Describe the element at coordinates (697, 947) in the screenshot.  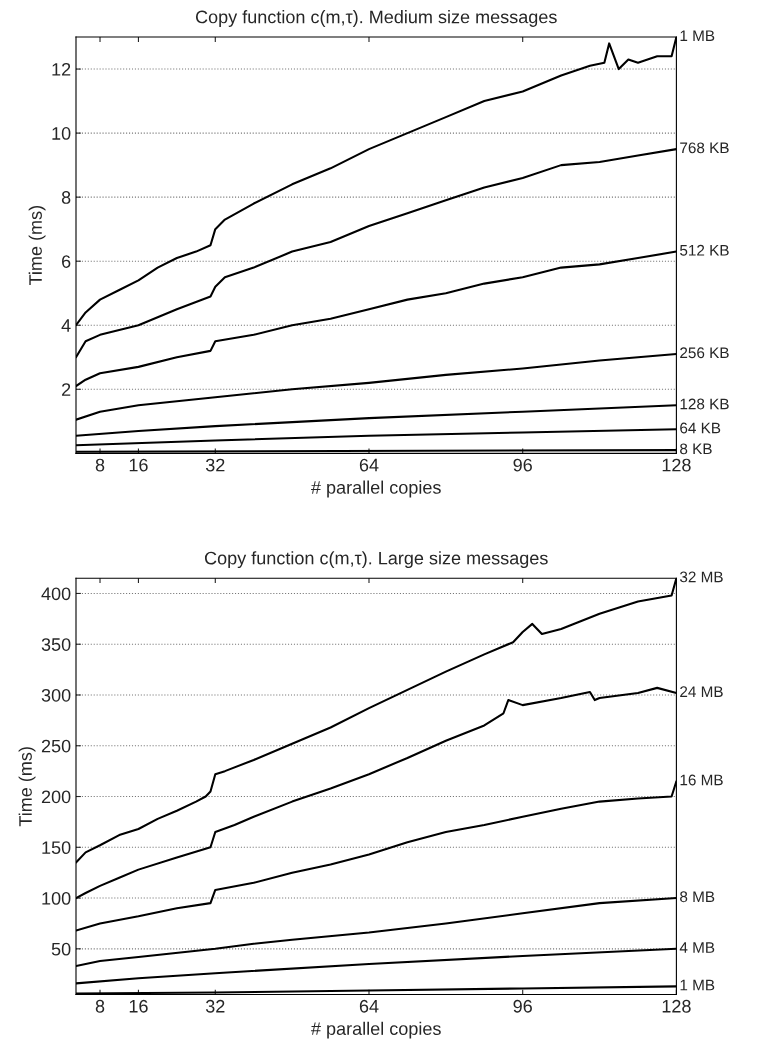
I see `series-label: 4 MB` at that location.